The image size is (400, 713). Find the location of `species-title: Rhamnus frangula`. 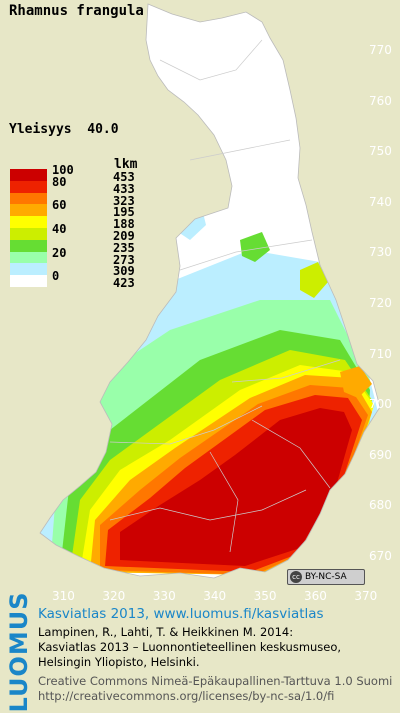

species-title: Rhamnus frangula is located at coordinates (76, 11).